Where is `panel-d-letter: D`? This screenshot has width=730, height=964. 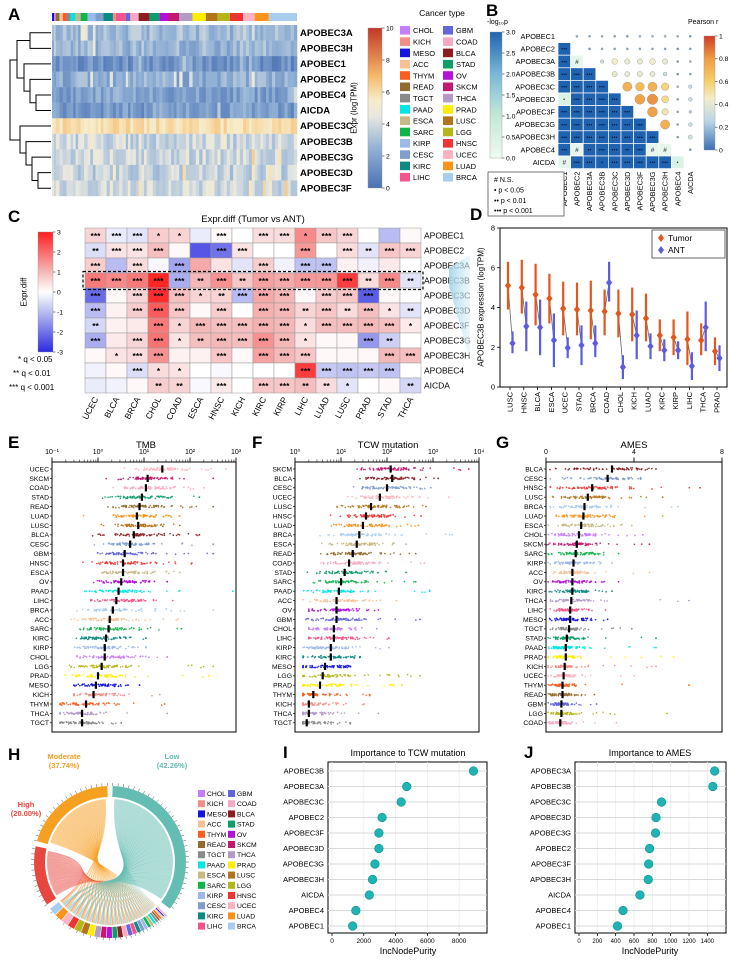
panel-d-letter: D is located at coordinates (476, 214).